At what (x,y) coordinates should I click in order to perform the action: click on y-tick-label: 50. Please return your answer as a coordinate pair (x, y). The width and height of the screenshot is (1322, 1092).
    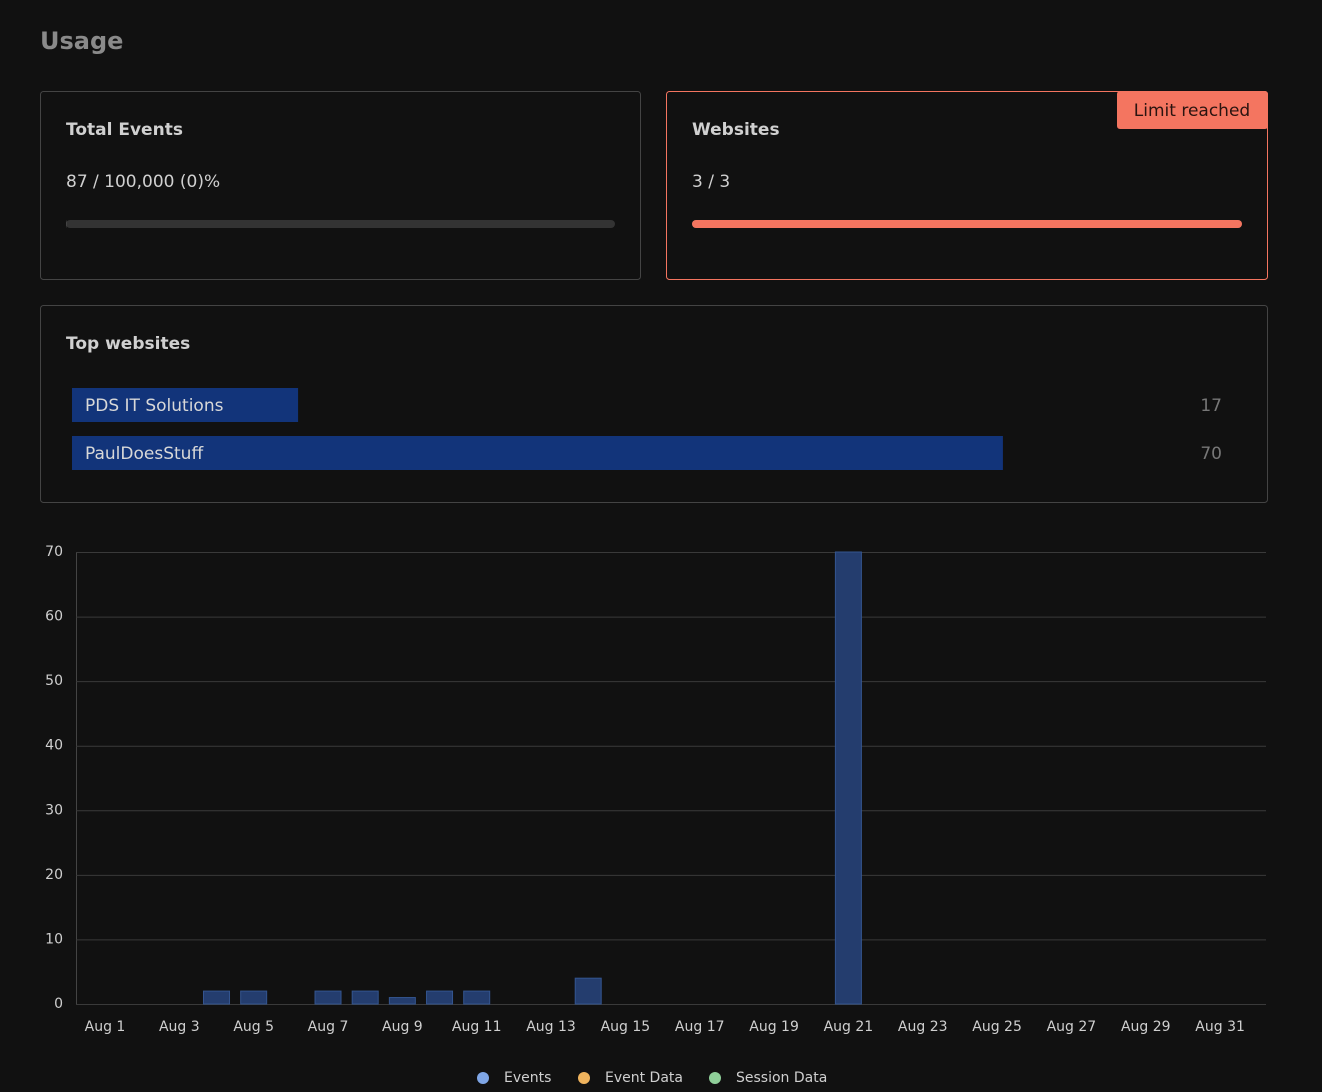
    Looking at the image, I should click on (54, 681).